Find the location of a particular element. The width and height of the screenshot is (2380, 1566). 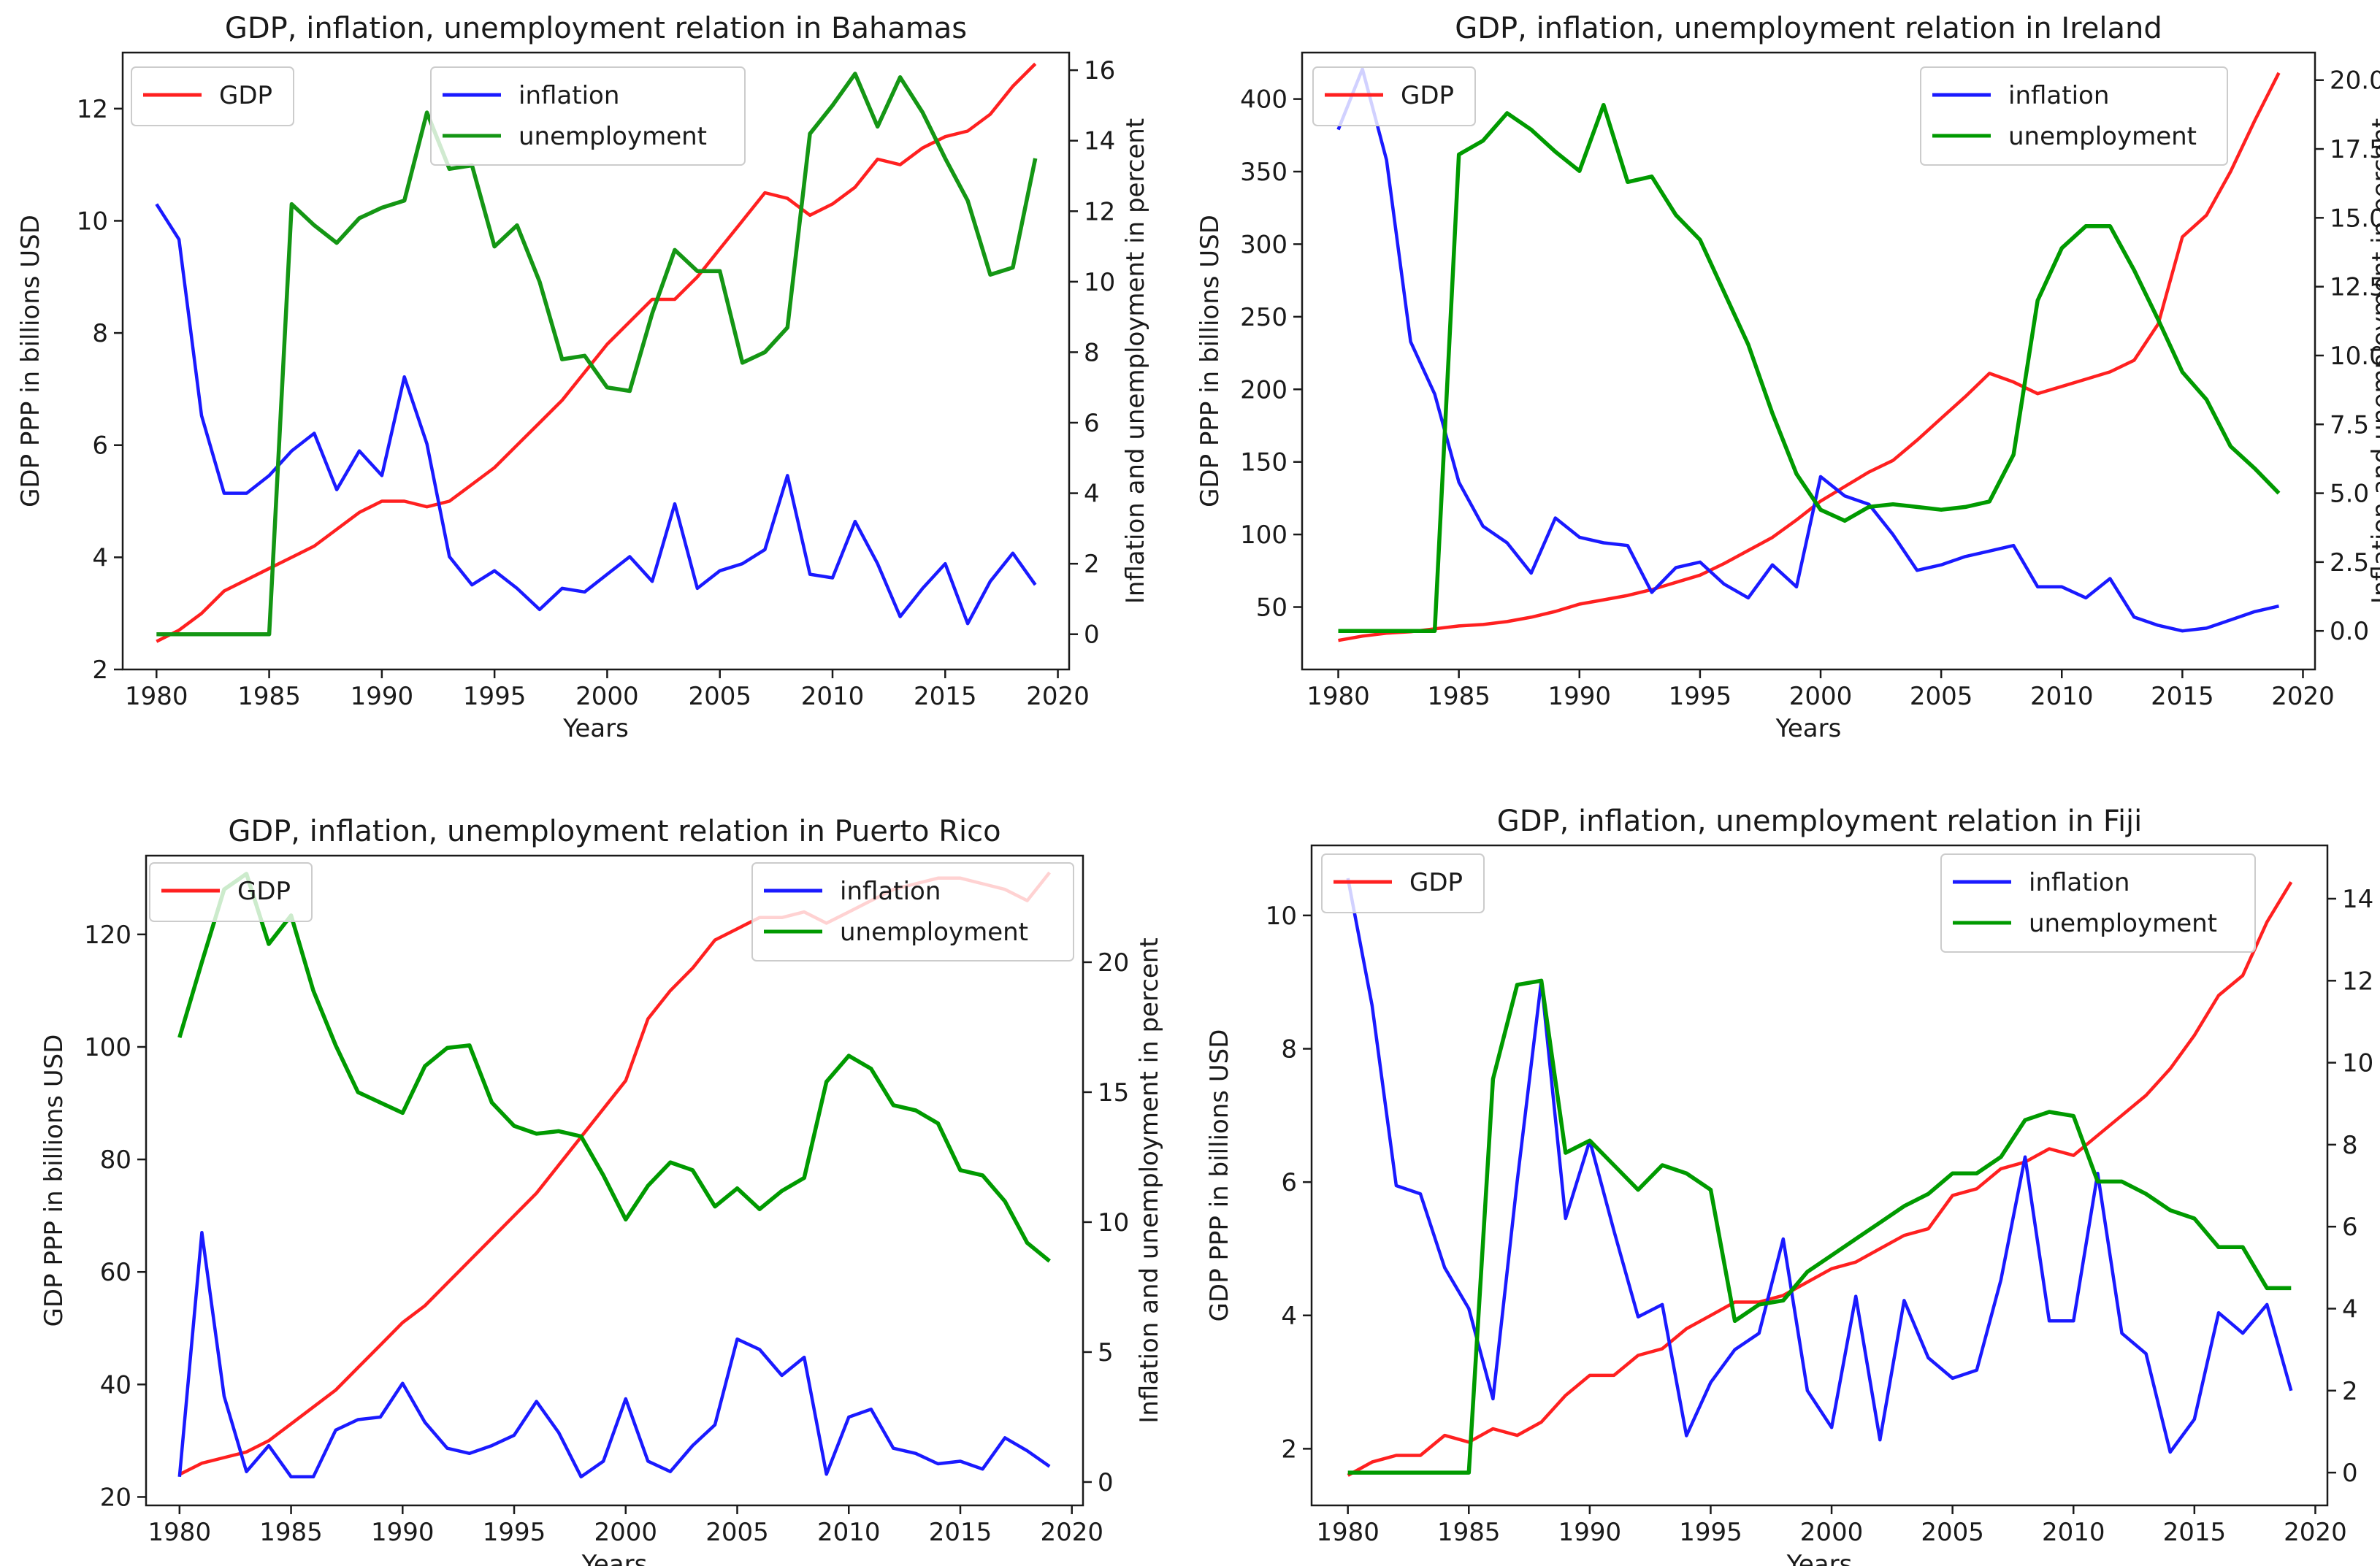

y2-tick-label: 12.5 is located at coordinates (2355, 287).